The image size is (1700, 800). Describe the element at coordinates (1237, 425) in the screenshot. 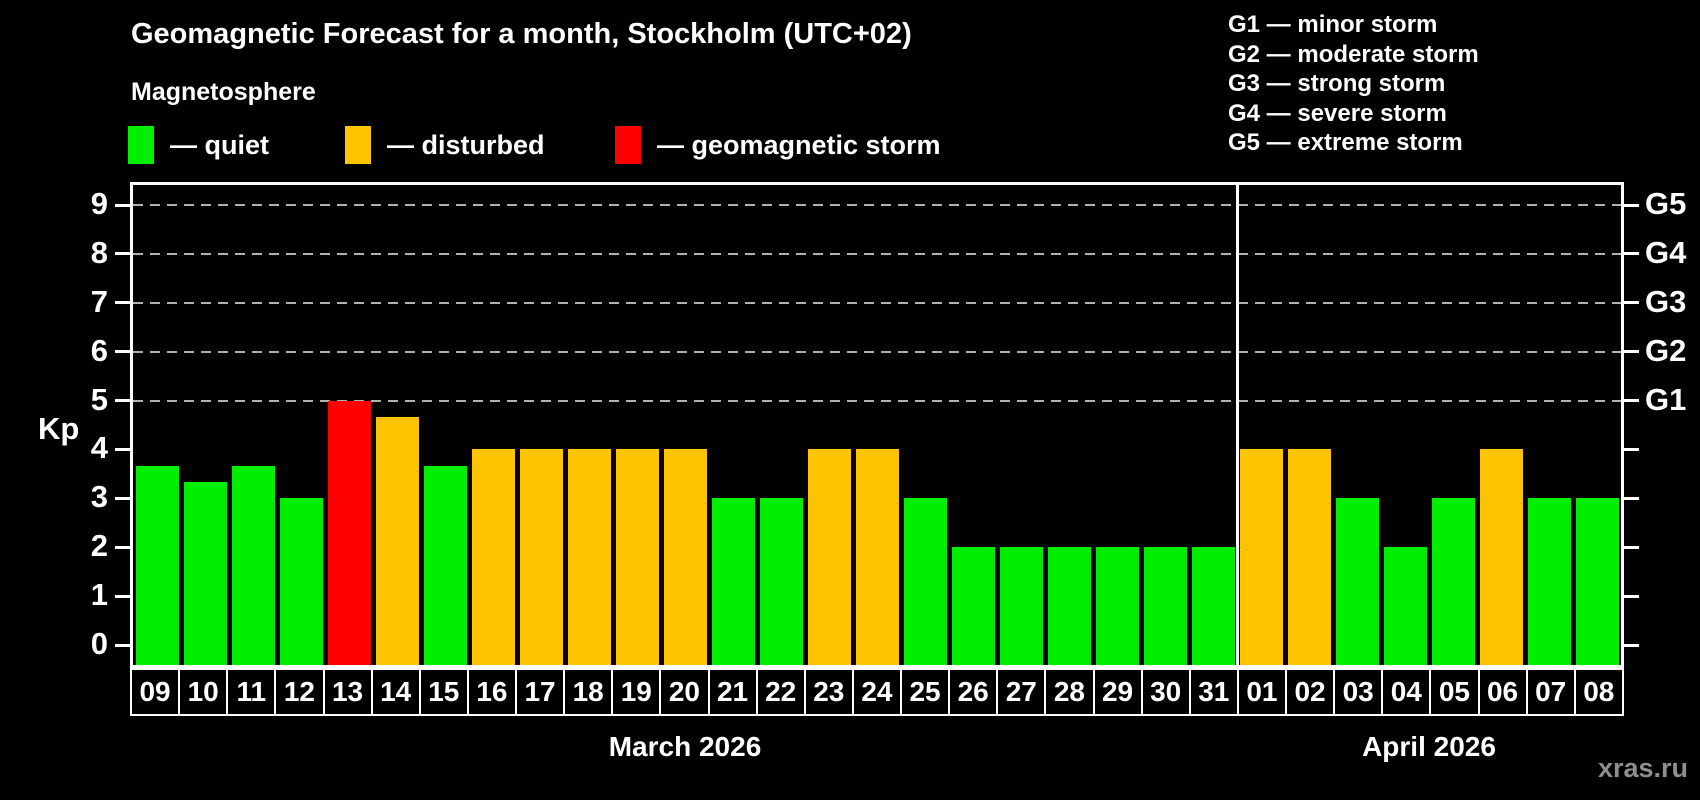

I see `month-separator` at that location.